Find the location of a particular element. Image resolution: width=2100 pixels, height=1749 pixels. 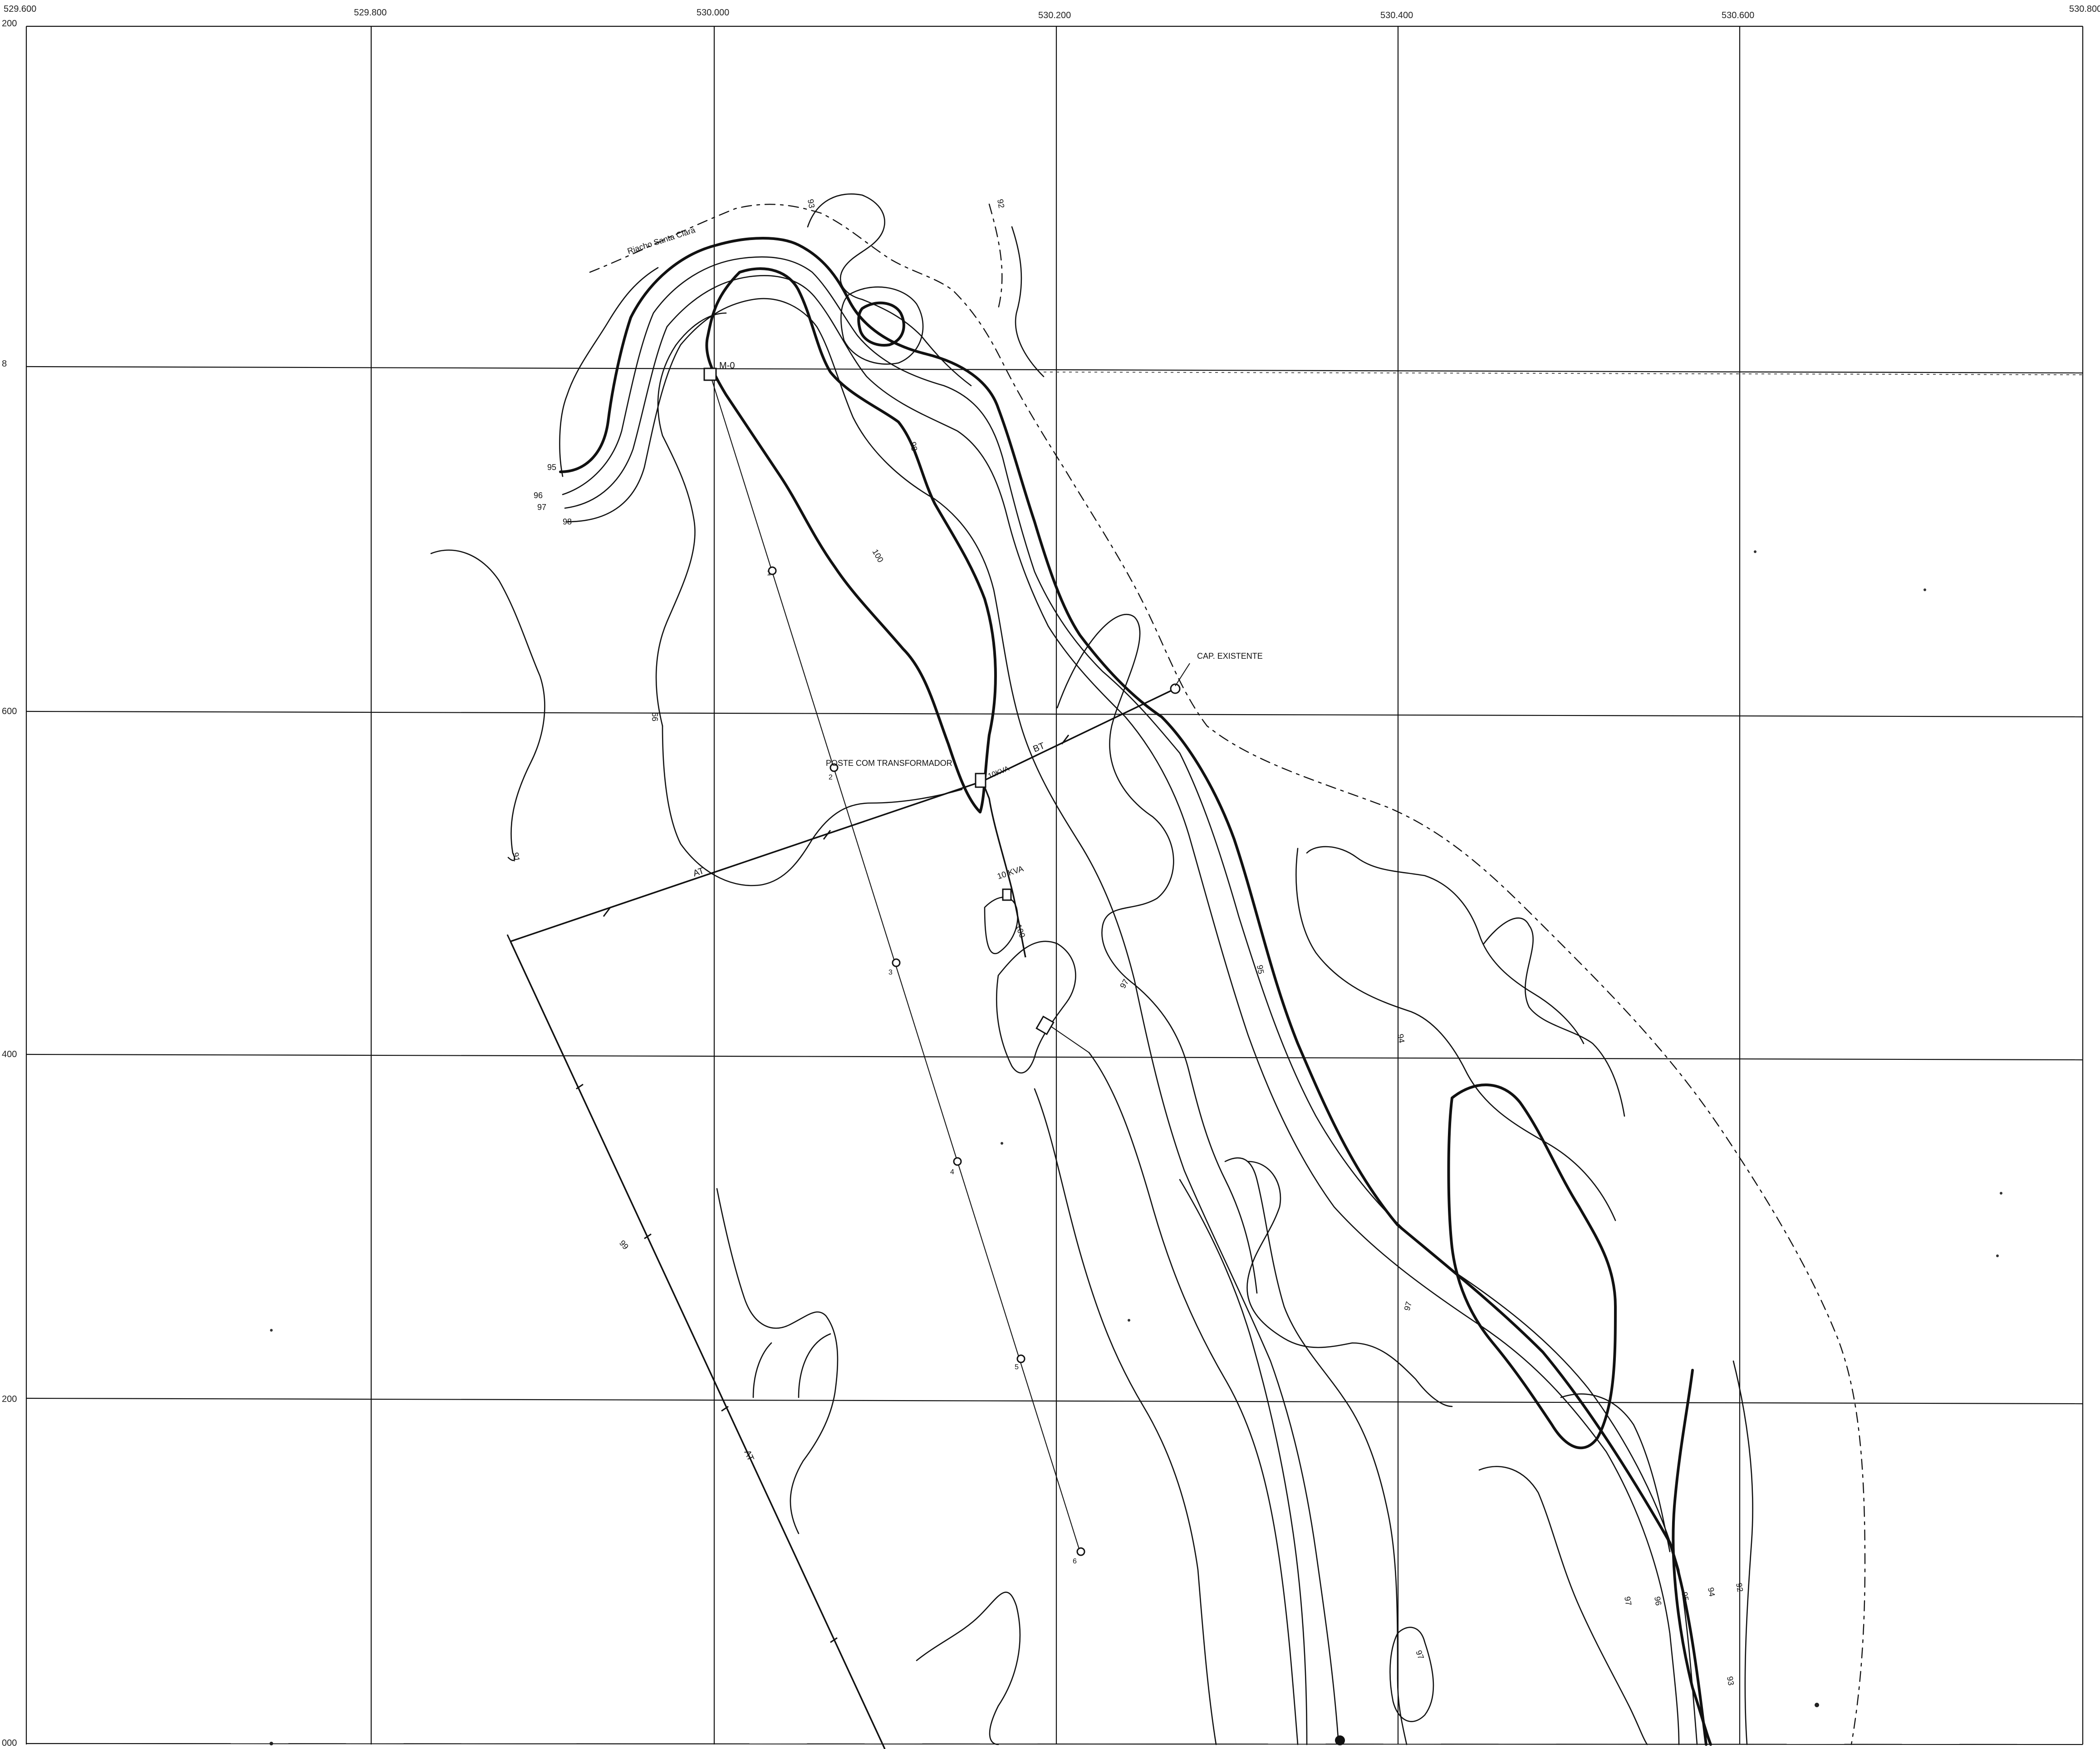

y-label-800: 8 is located at coordinates (4, 364).